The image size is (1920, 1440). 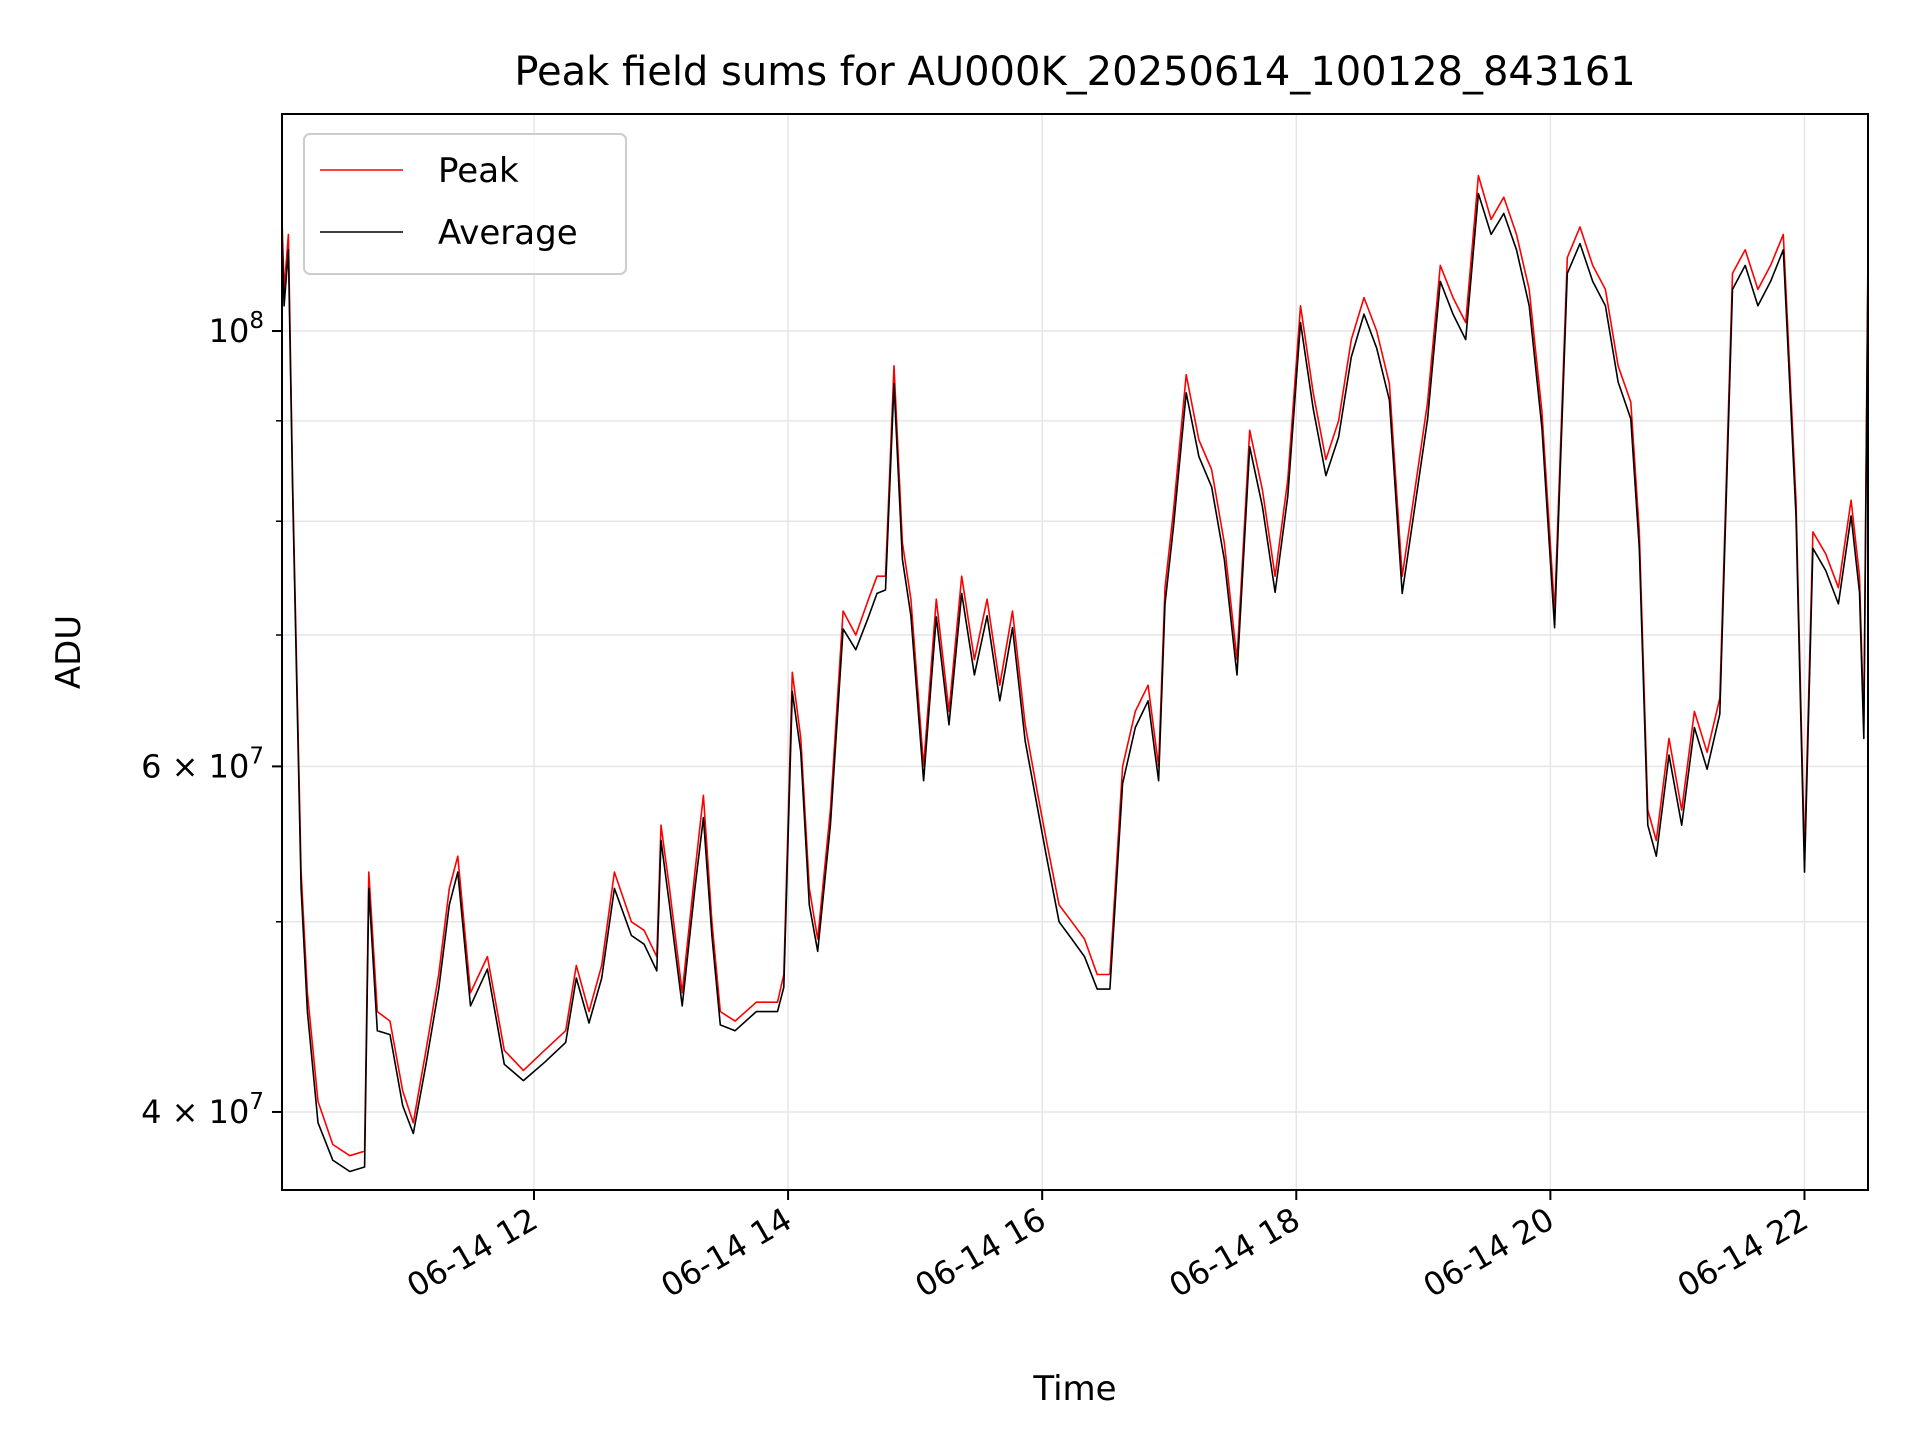 I want to click on legend-box, so click(x=465, y=204).